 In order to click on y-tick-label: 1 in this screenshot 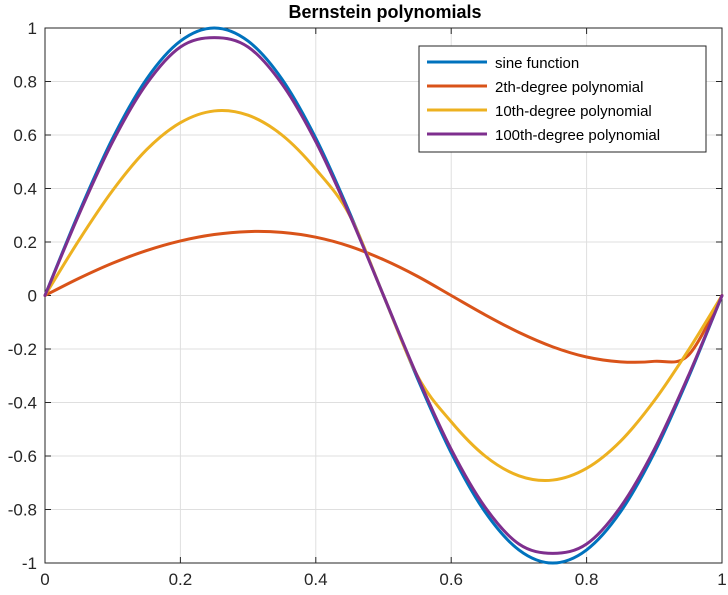, I will do `click(32, 28)`.